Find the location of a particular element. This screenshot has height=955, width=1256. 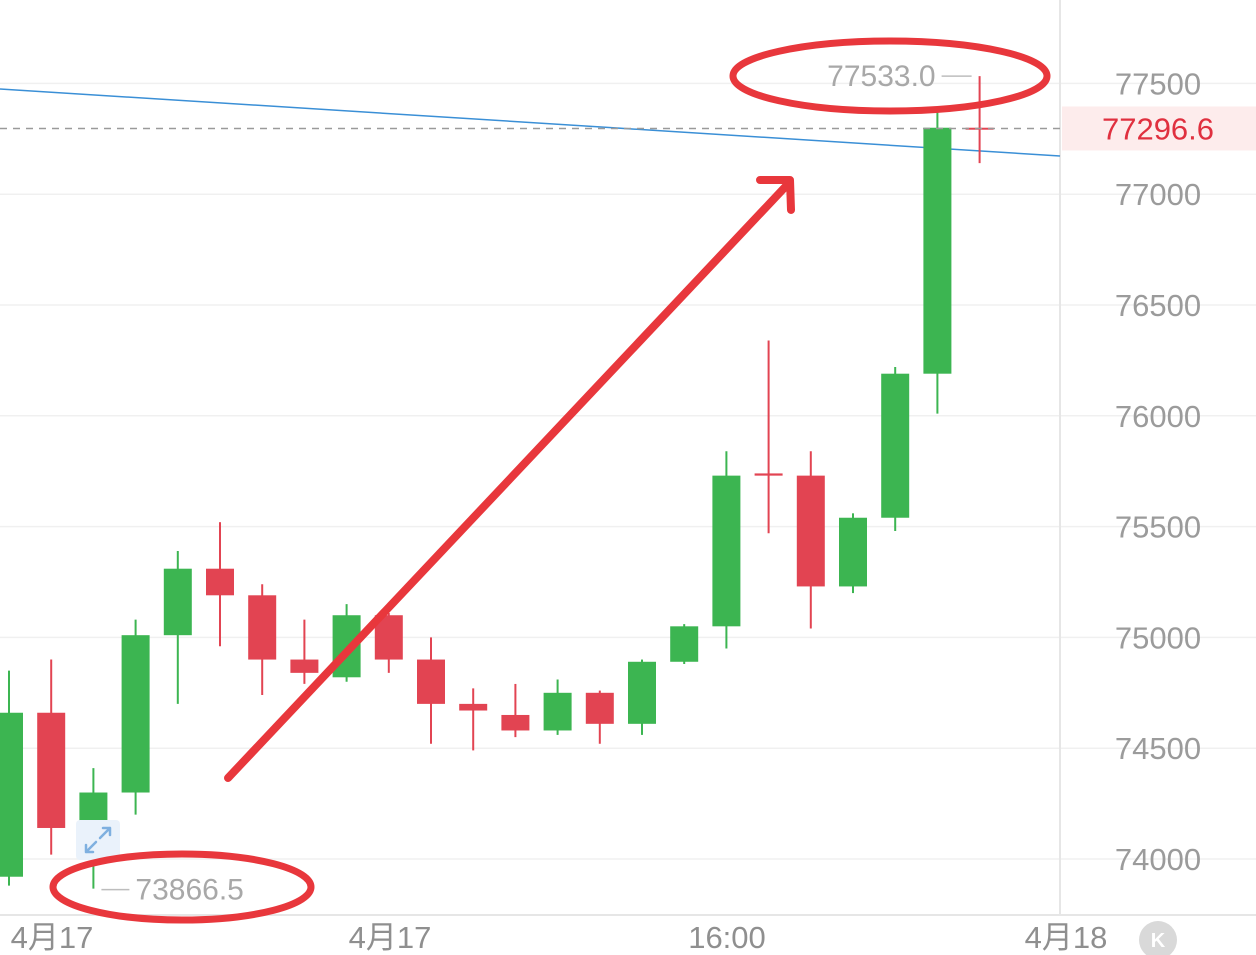

y-tick-label: 75000 is located at coordinates (1158, 637).